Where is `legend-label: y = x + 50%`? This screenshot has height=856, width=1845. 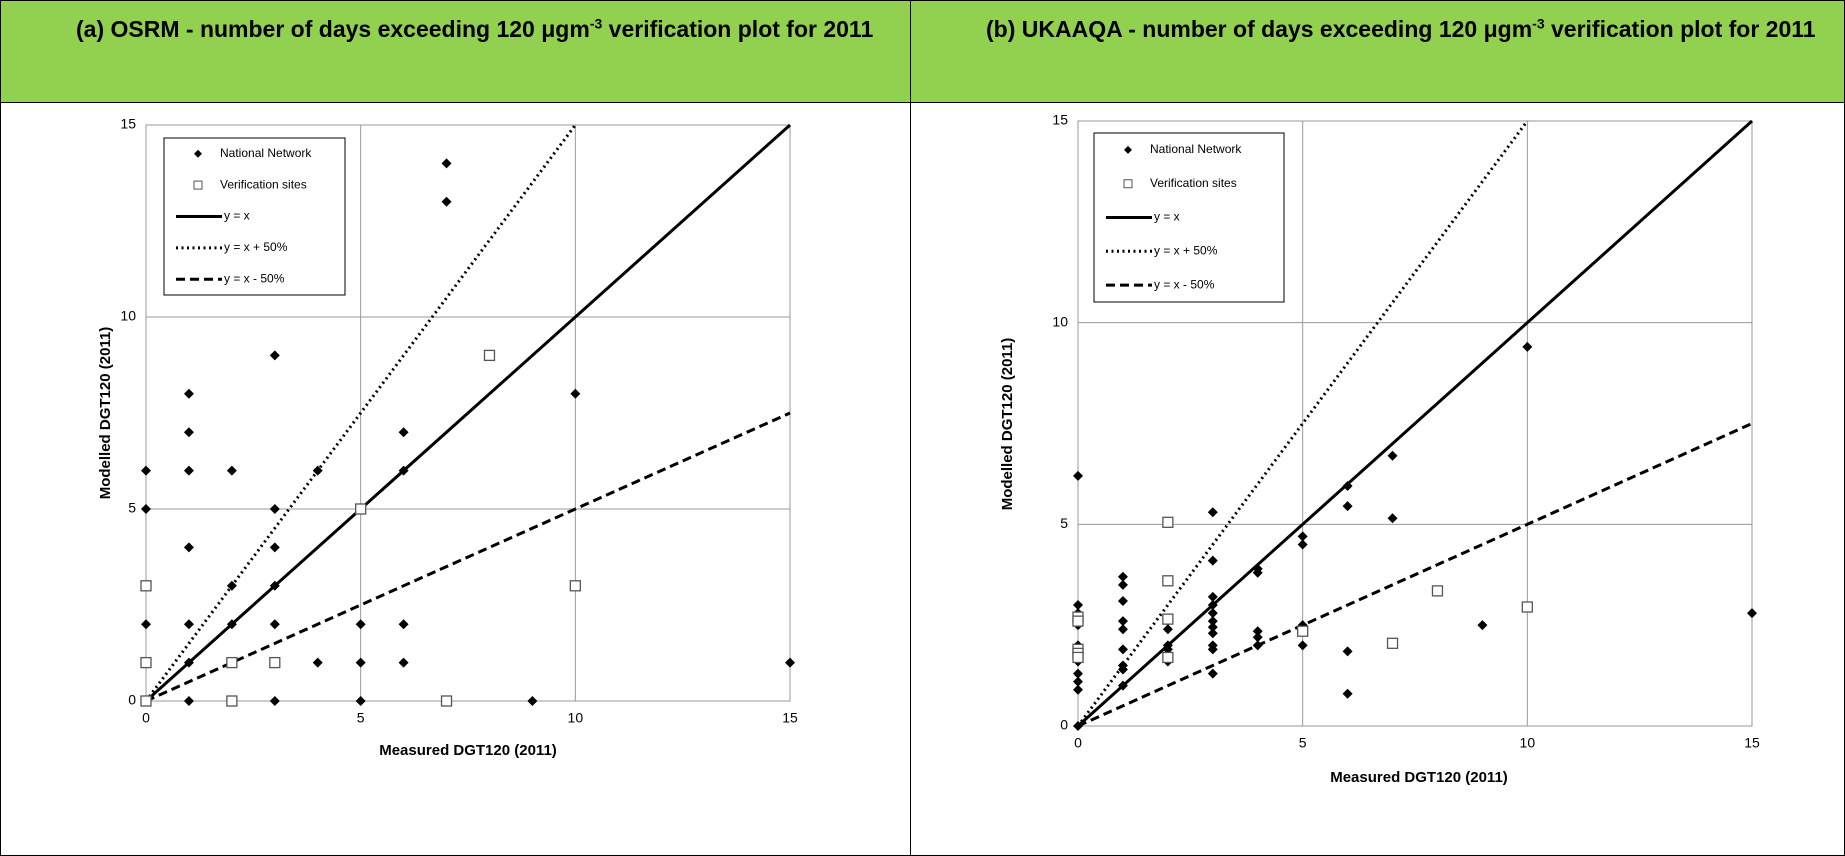
legend-label: y = x + 50% is located at coordinates (256, 247).